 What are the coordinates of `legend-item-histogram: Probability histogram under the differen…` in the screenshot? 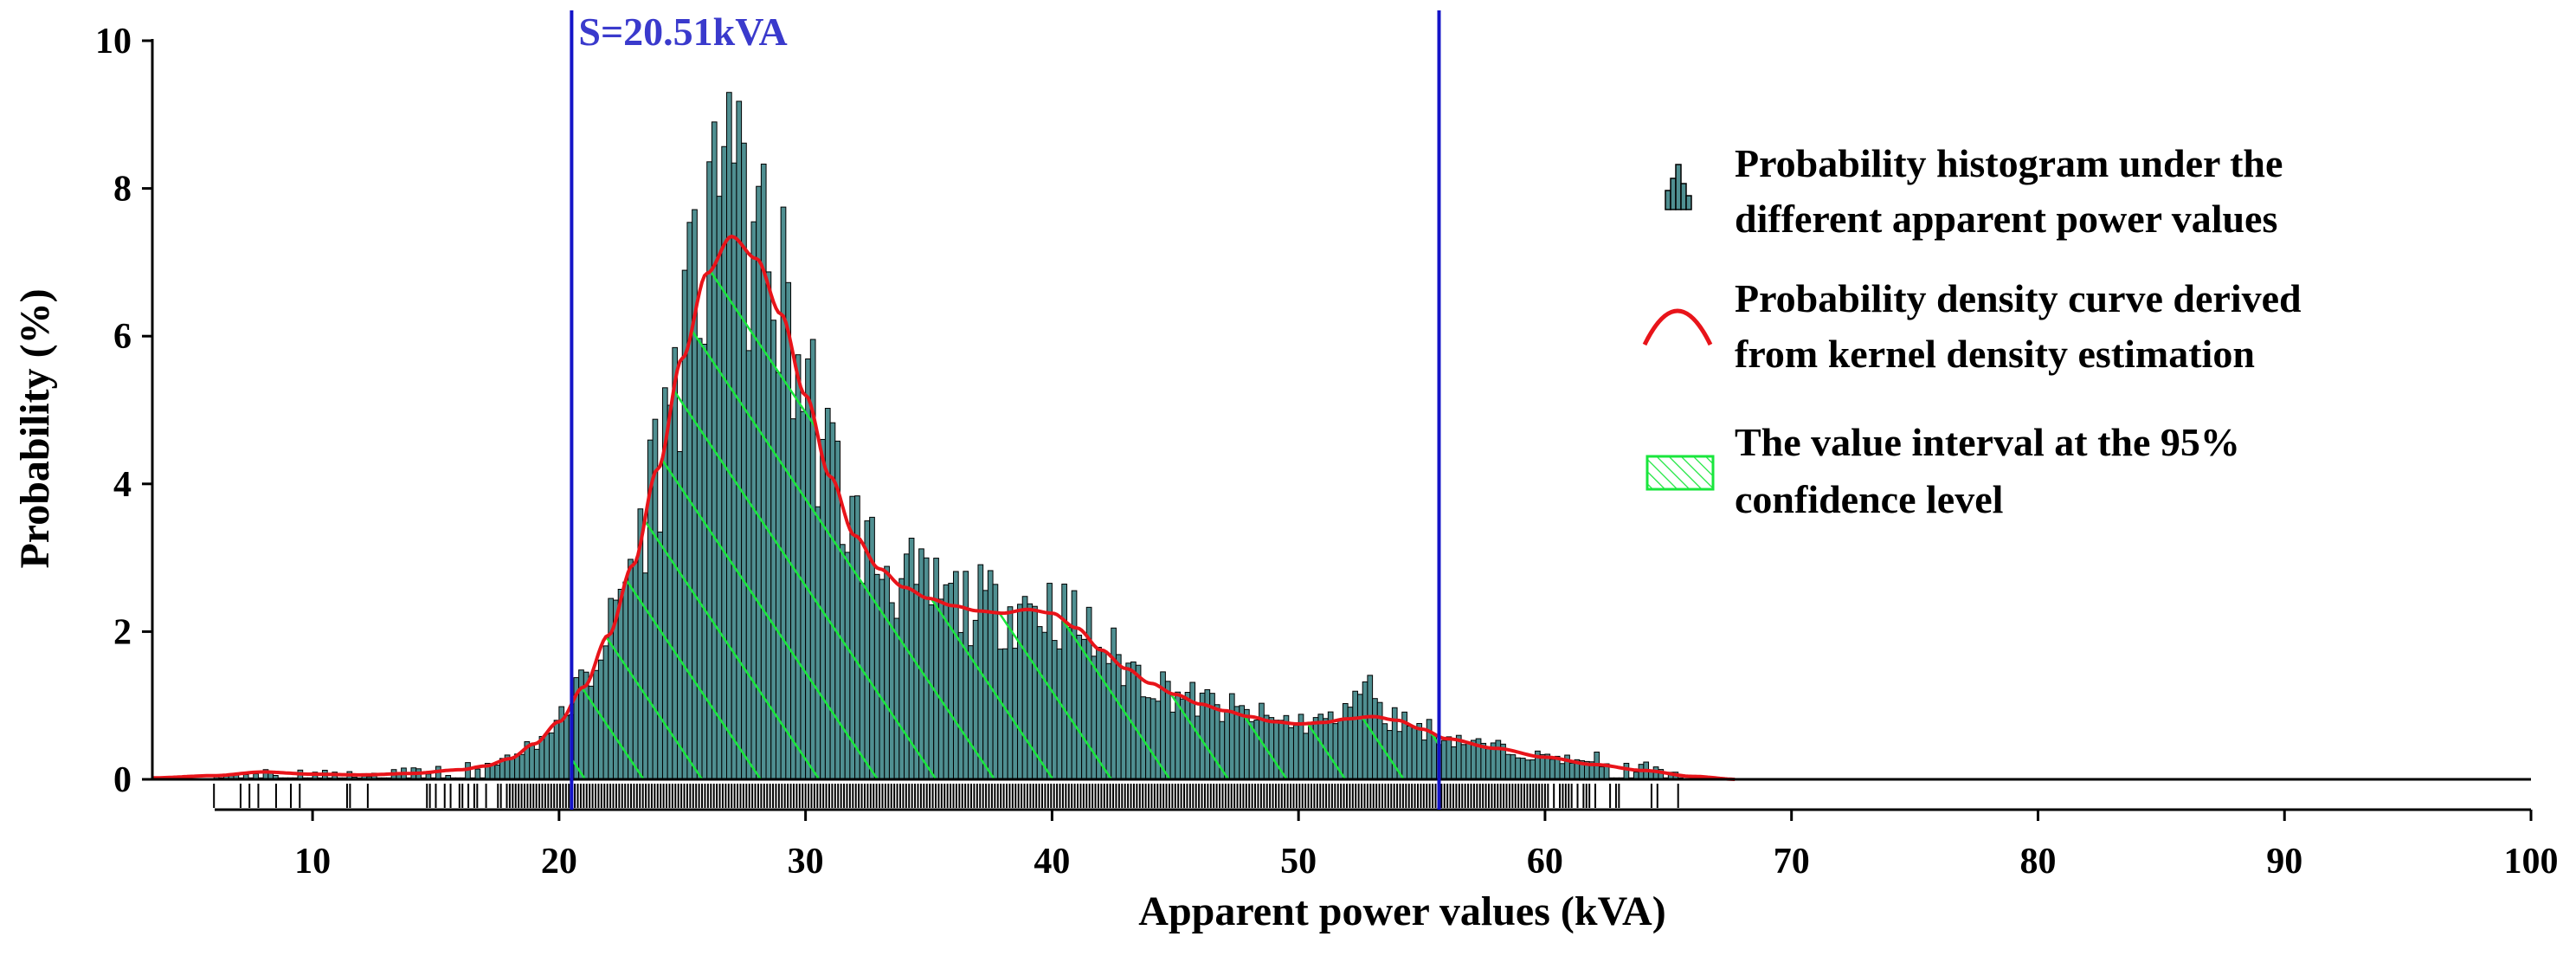 It's located at (1974, 191).